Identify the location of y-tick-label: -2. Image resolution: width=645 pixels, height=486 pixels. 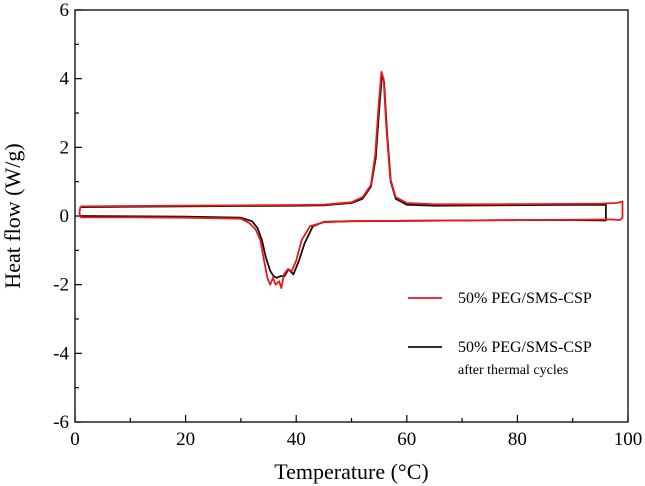
(61, 285).